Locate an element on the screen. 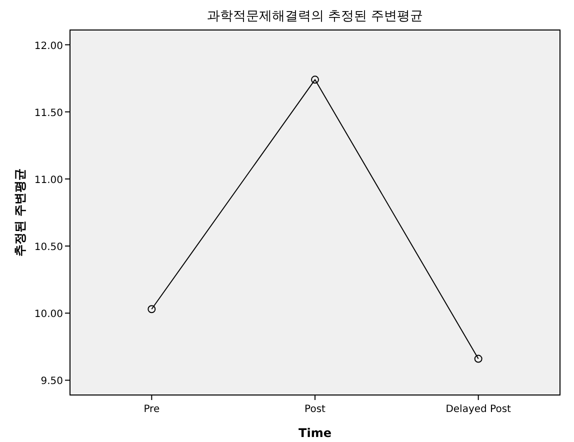  y-tick-label: 10.00 is located at coordinates (48, 314).